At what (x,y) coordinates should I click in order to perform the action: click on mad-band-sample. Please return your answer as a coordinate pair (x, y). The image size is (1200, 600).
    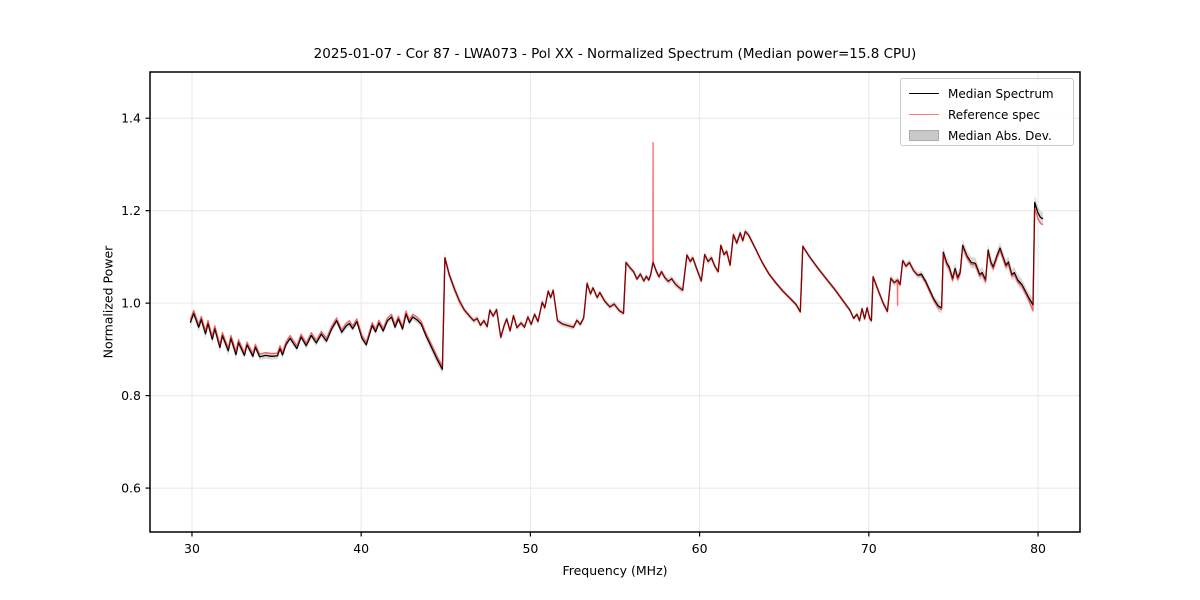
    Looking at the image, I should click on (924, 135).